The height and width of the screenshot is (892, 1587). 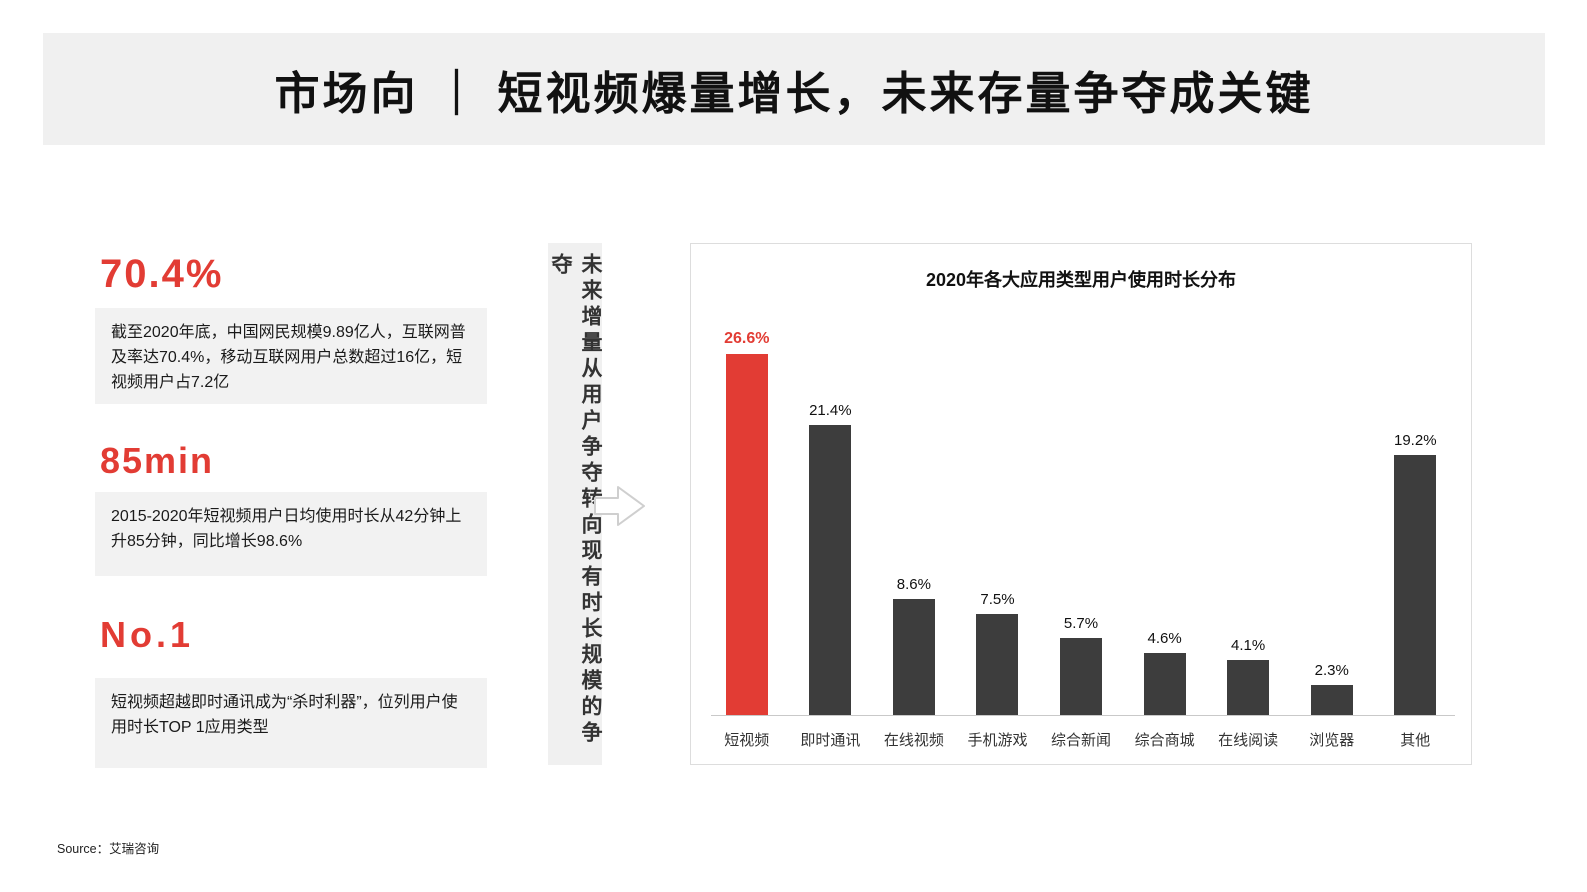 I want to click on bar-value-label: 8.6%, so click(x=913, y=584).